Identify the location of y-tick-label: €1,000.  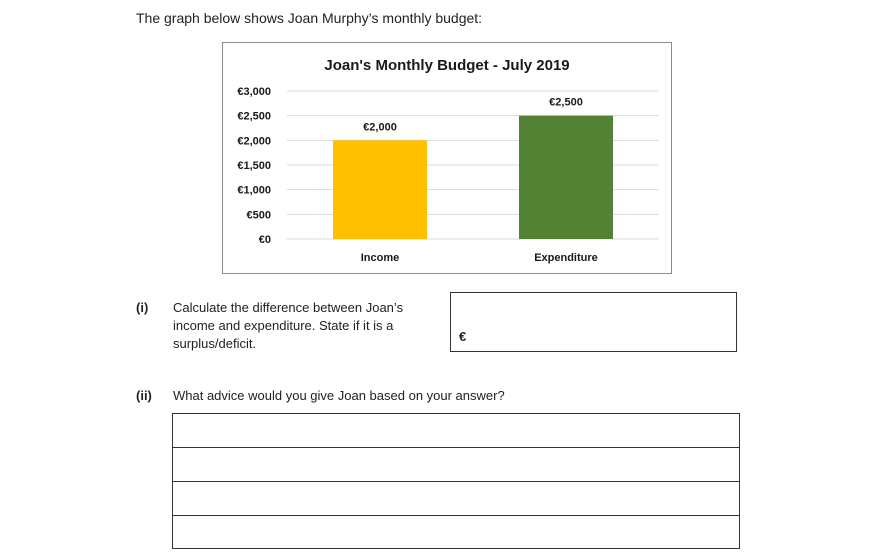
(254, 191).